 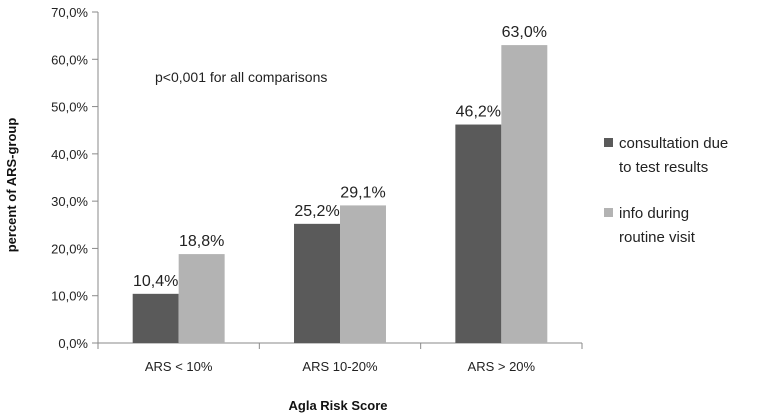 I want to click on data-label: 46,2%, so click(x=478, y=112).